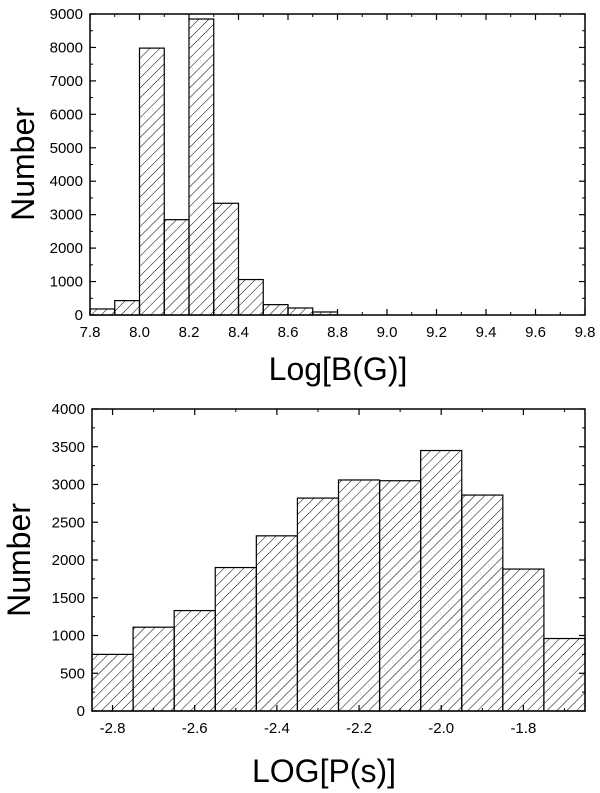 Image resolution: width=600 pixels, height=793 pixels. Describe the element at coordinates (359, 728) in the screenshot. I see `x-tick-label: -2.2` at that location.